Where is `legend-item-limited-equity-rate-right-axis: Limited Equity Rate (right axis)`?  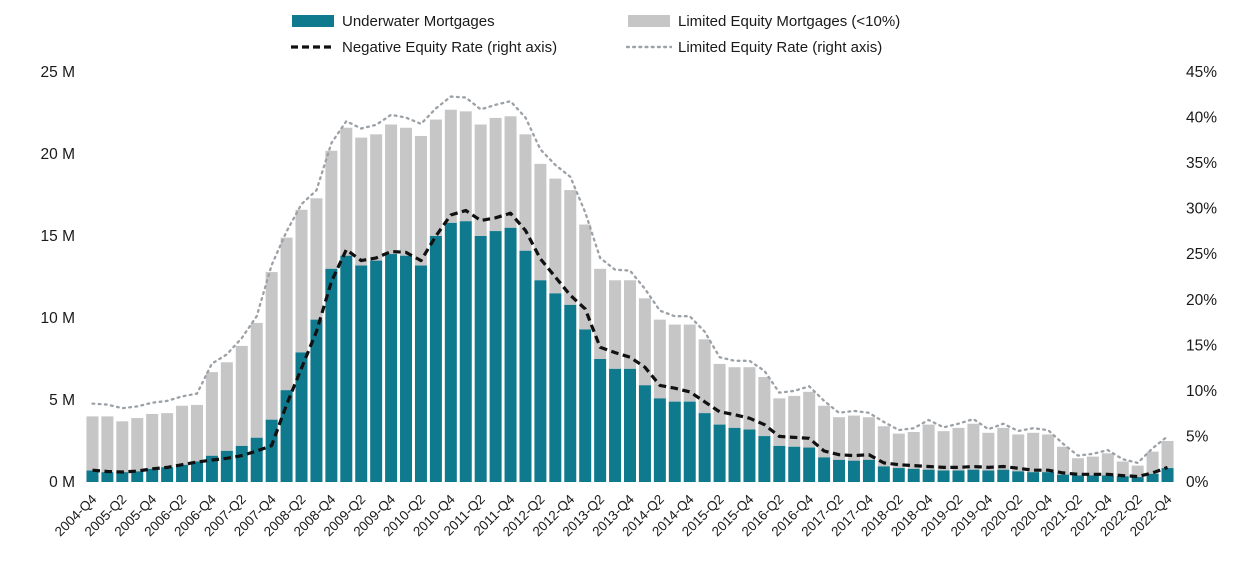
legend-item-limited-equity-rate-right-axis: Limited Equity Rate (right axis) is located at coordinates (763, 47).